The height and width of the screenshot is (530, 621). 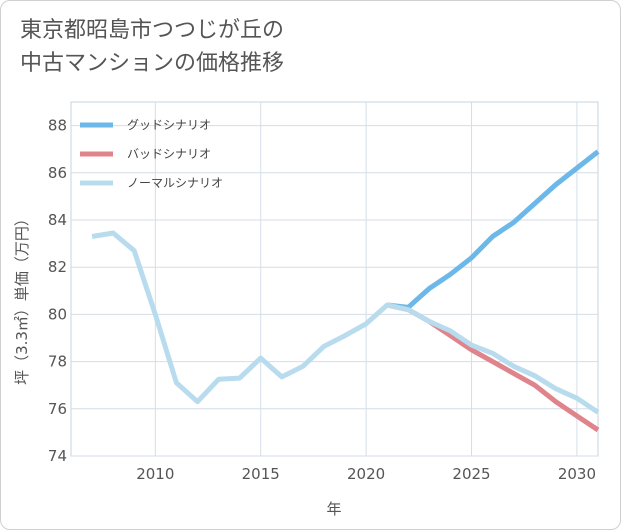 What do you see at coordinates (57, 220) in the screenshot?
I see `y-tick-label: 84` at bounding box center [57, 220].